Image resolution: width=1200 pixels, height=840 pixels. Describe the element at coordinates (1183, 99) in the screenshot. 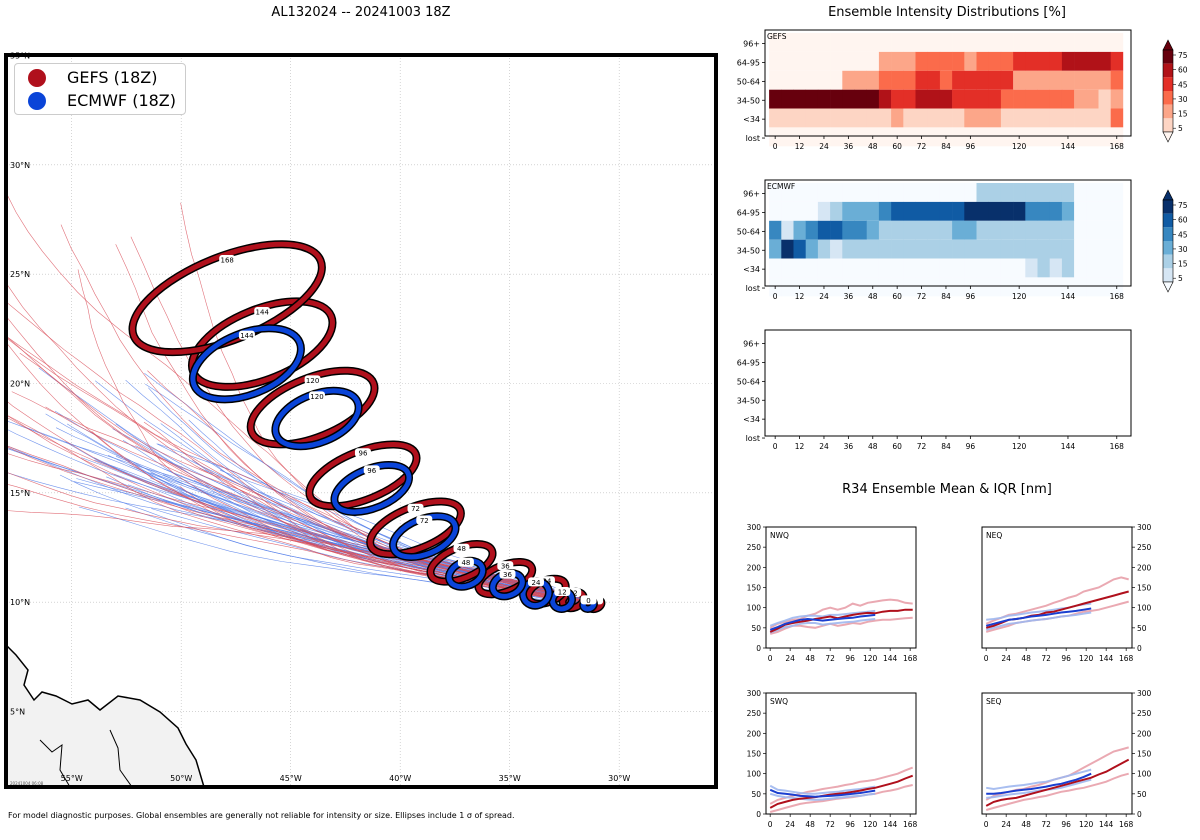

I see `colorbar-label: 30` at that location.